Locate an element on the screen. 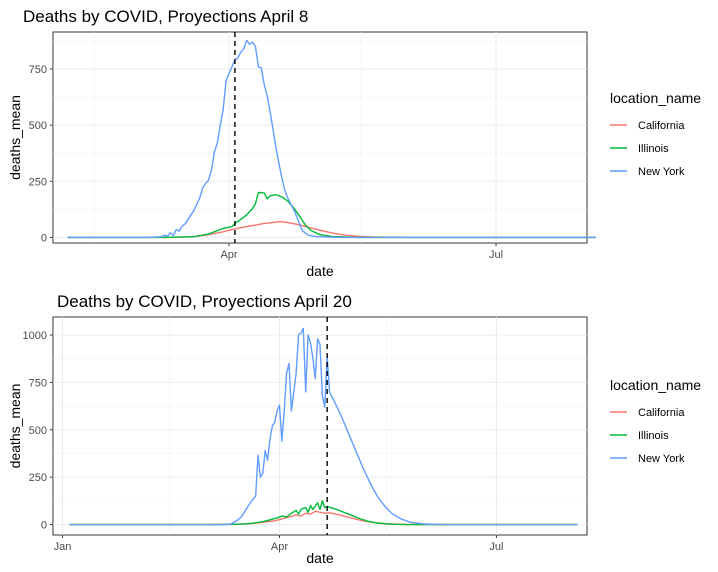  chart-2-legend-title: location_name is located at coordinates (655, 385).